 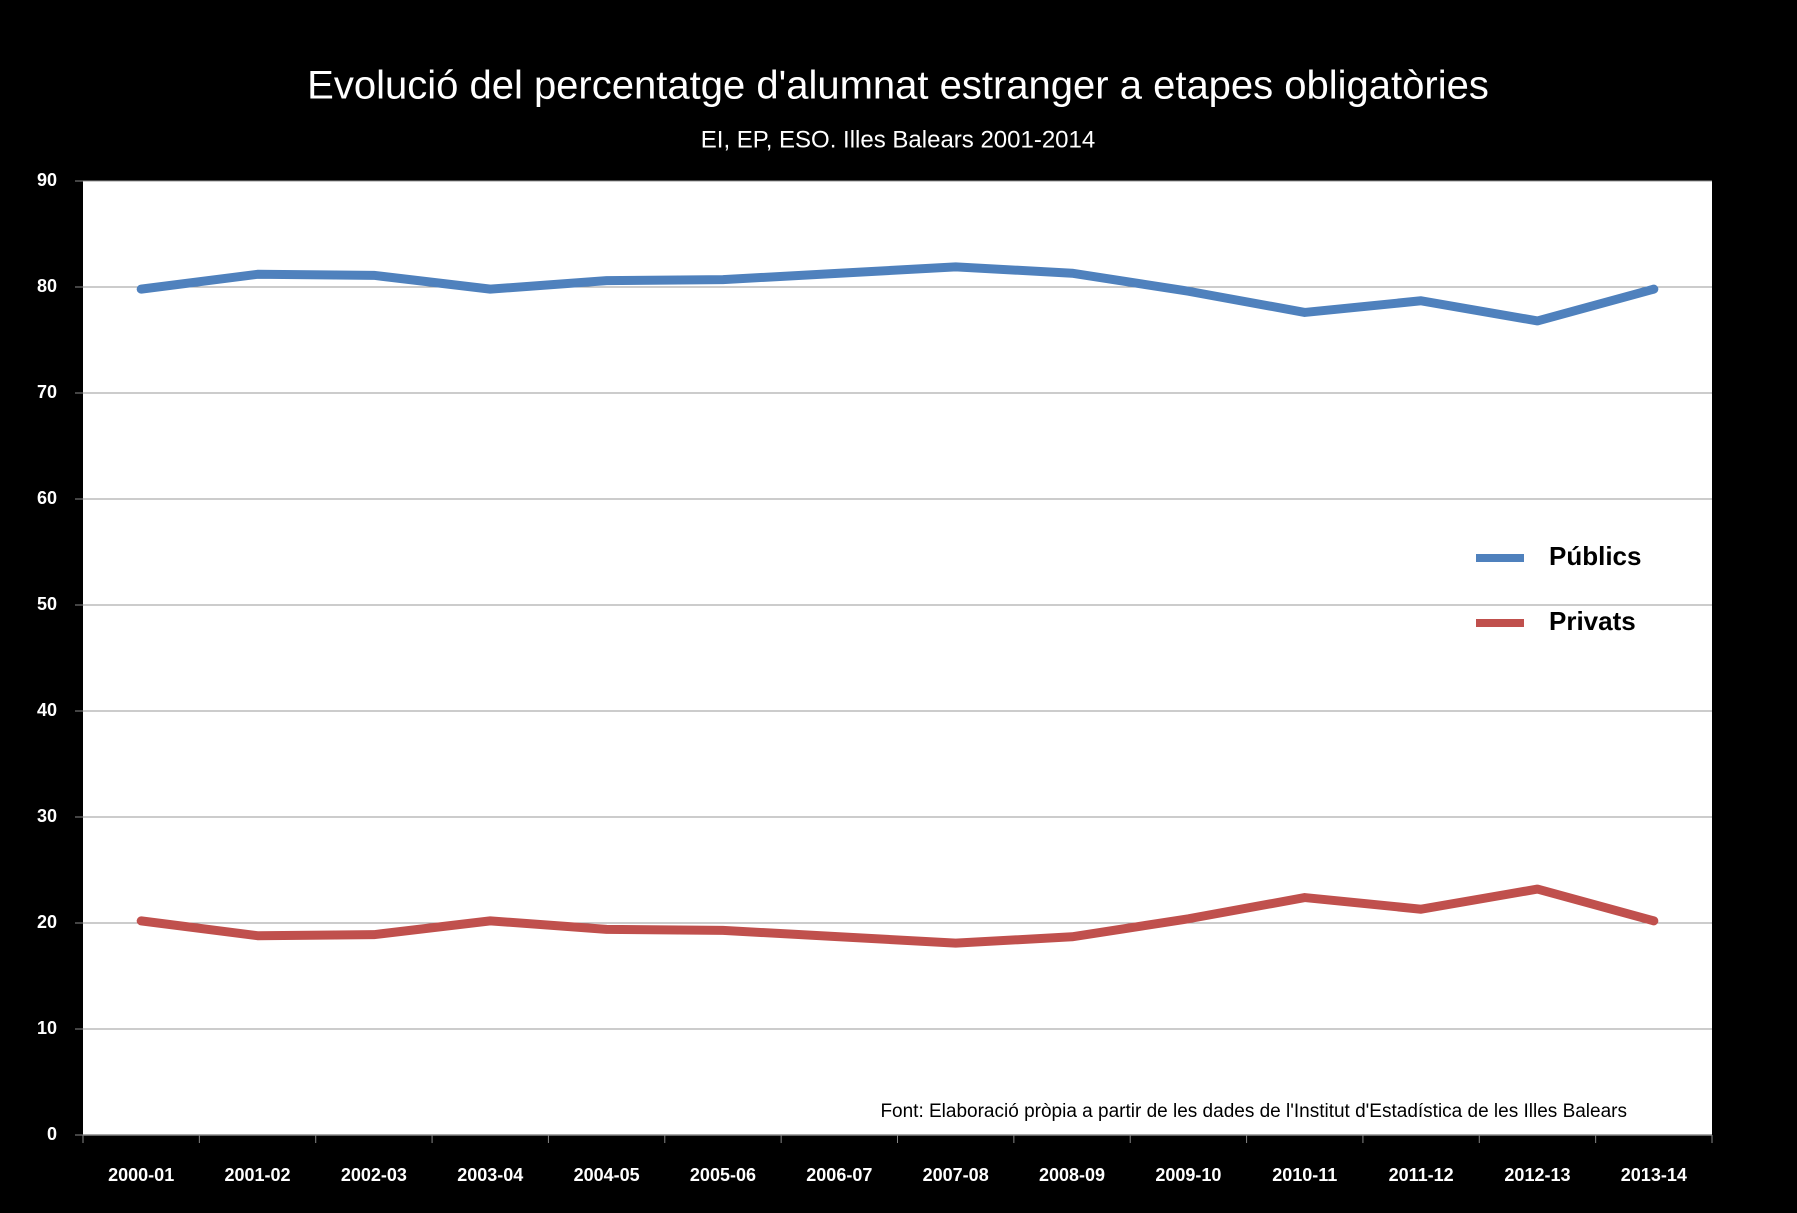 I want to click on y-tick-label: 90, so click(x=47, y=180).